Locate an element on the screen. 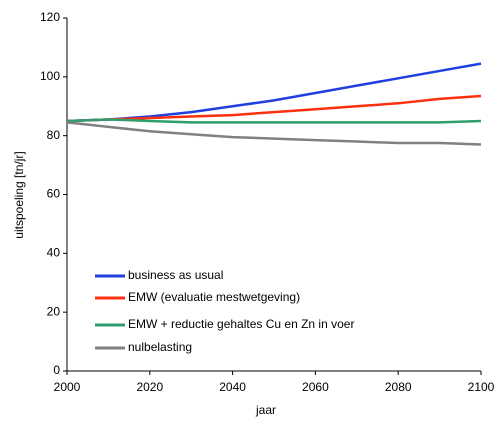 The height and width of the screenshot is (433, 502). y-tick-label: 60 is located at coordinates (54, 194).